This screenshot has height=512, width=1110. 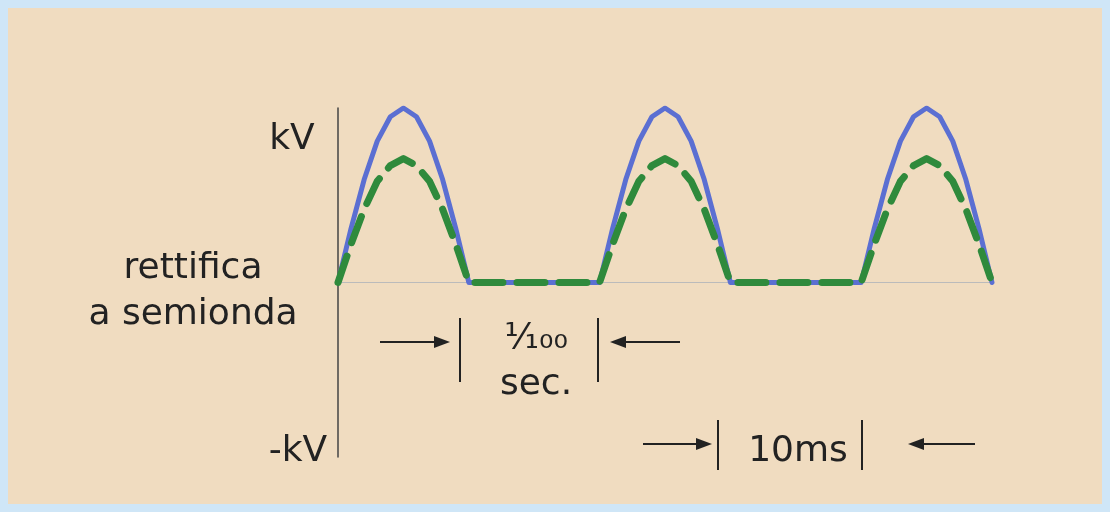 What do you see at coordinates (298, 448) in the screenshot?
I see `text: -kV` at bounding box center [298, 448].